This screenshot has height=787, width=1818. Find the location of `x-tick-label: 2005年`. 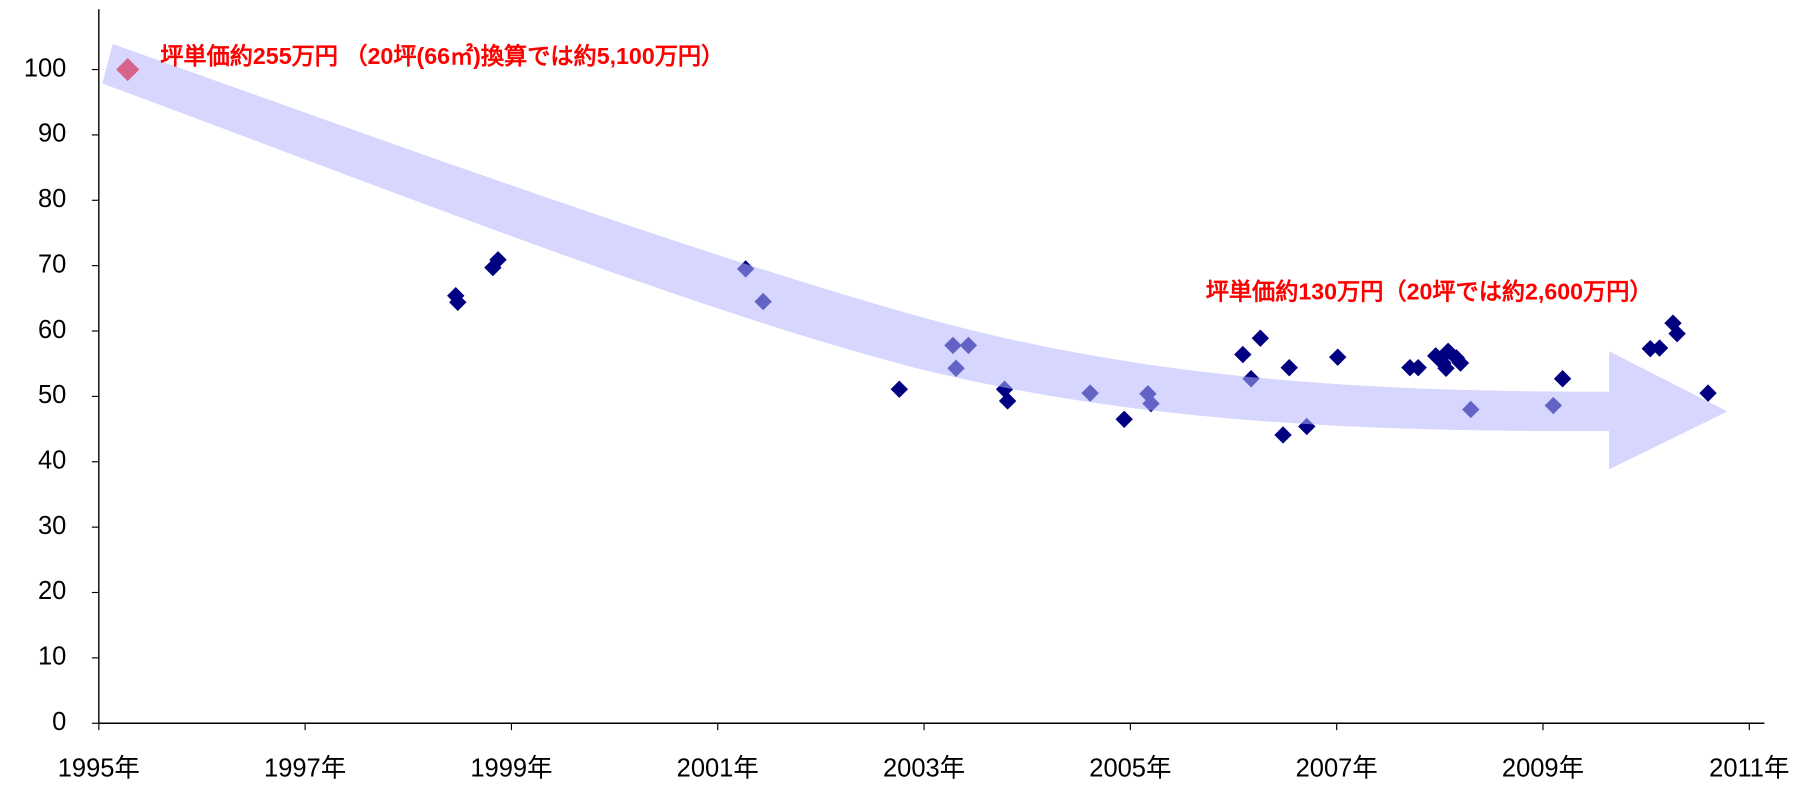

x-tick-label: 2005年 is located at coordinates (1130, 768).